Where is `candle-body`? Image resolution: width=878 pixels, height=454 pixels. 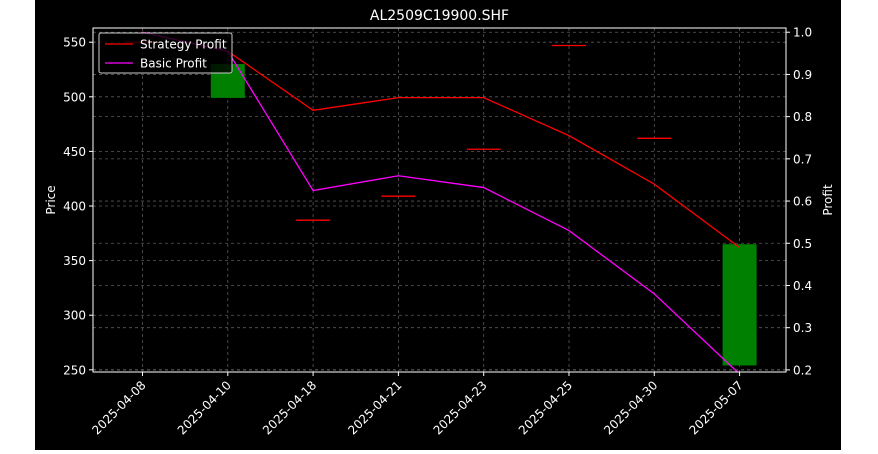 candle-body is located at coordinates (739, 305).